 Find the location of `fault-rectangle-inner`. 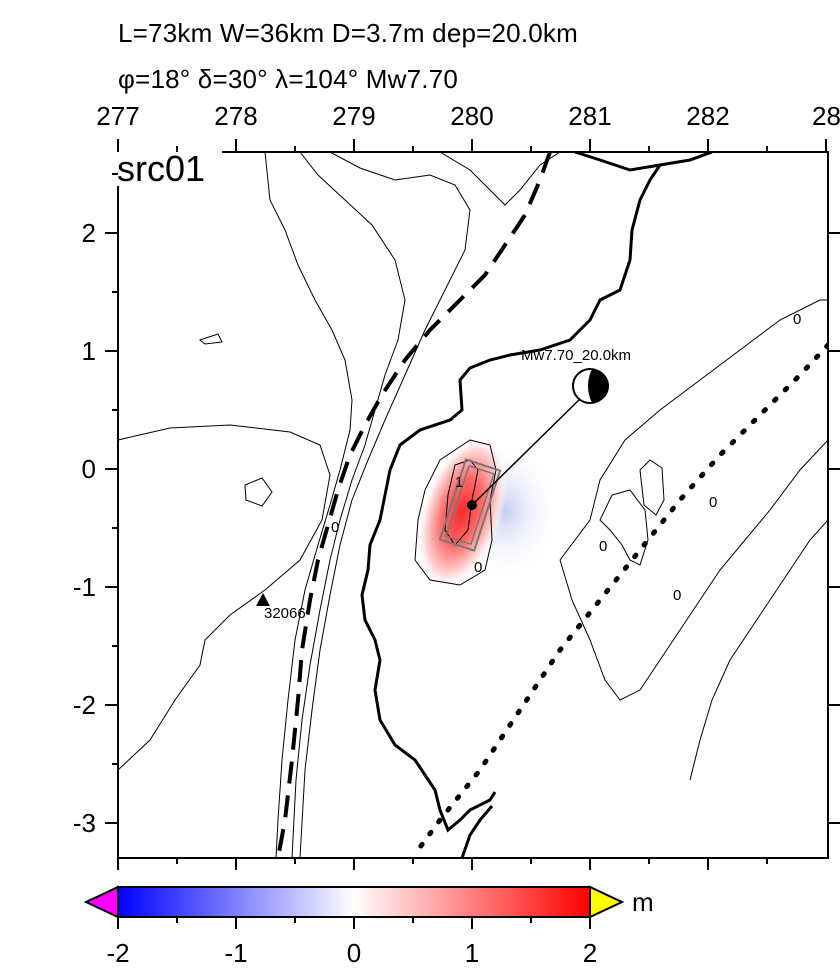

fault-rectangle-inner is located at coordinates (470, 505).